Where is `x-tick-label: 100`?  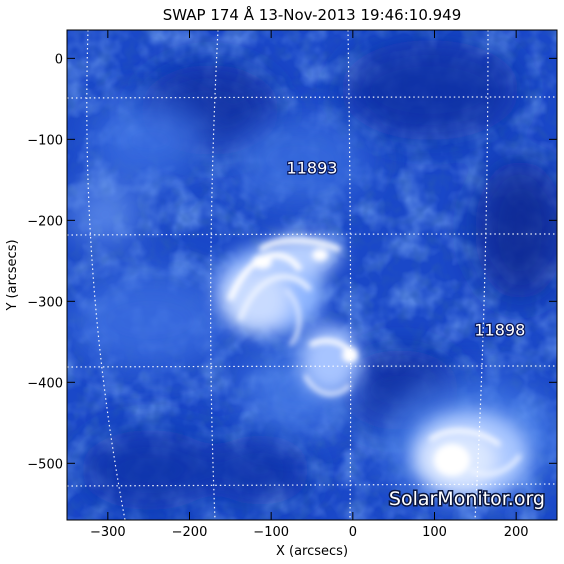 x-tick-label: 100 is located at coordinates (434, 532).